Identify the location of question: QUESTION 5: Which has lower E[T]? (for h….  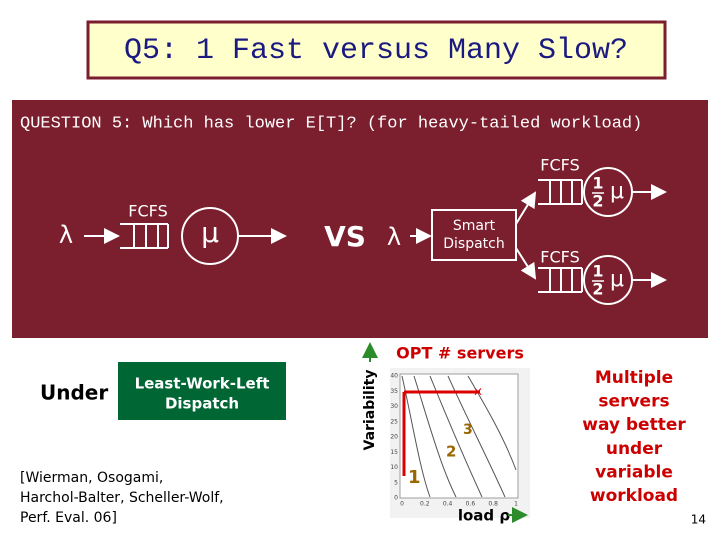
(331, 123).